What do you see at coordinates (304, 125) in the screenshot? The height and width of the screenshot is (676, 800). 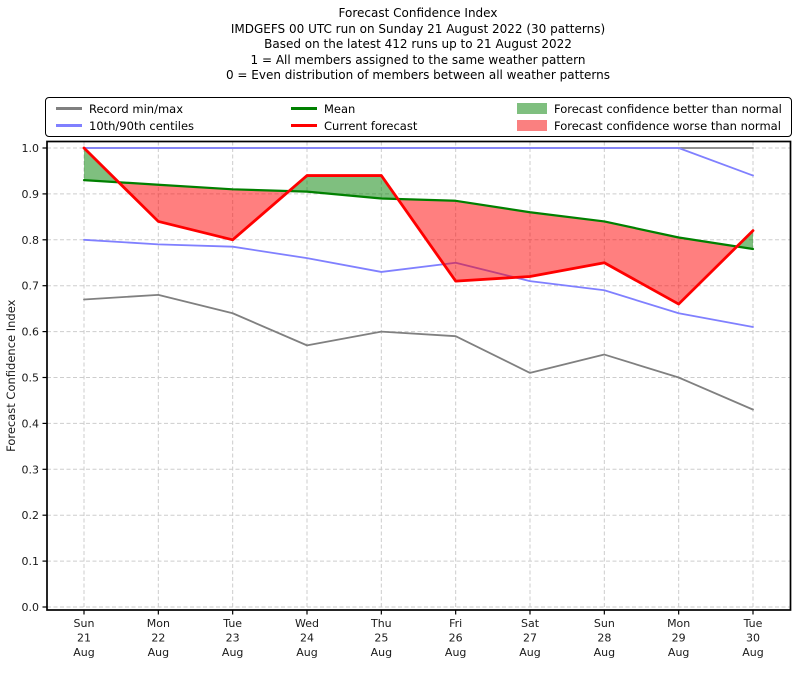 I see `current-forecast-line-swatch` at bounding box center [304, 125].